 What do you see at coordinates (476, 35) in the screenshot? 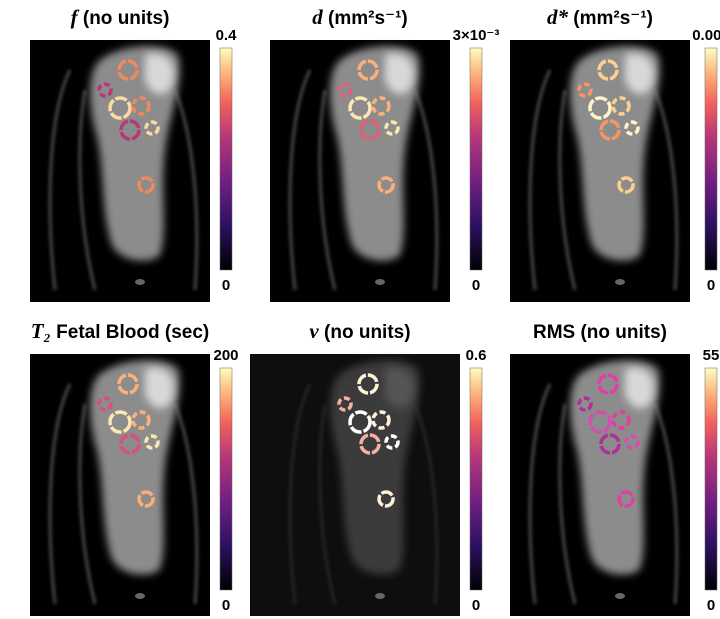
I see `colorbar-max: 3×10⁻³` at bounding box center [476, 35].